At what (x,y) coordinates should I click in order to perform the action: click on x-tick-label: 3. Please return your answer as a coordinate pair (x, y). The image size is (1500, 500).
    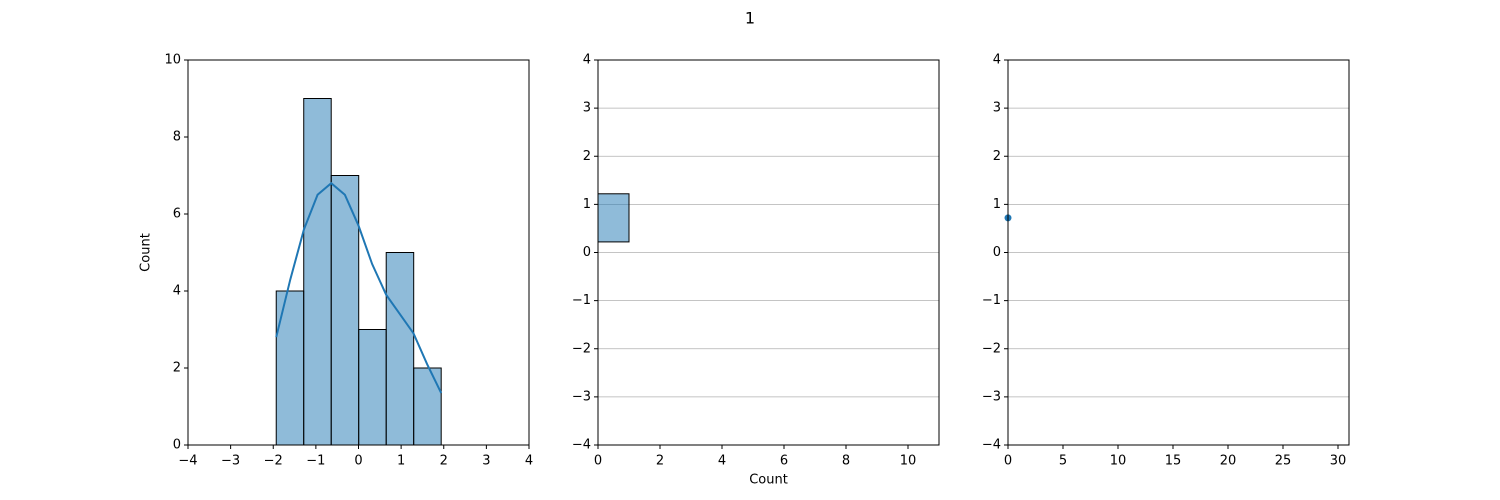
    Looking at the image, I should click on (486, 461).